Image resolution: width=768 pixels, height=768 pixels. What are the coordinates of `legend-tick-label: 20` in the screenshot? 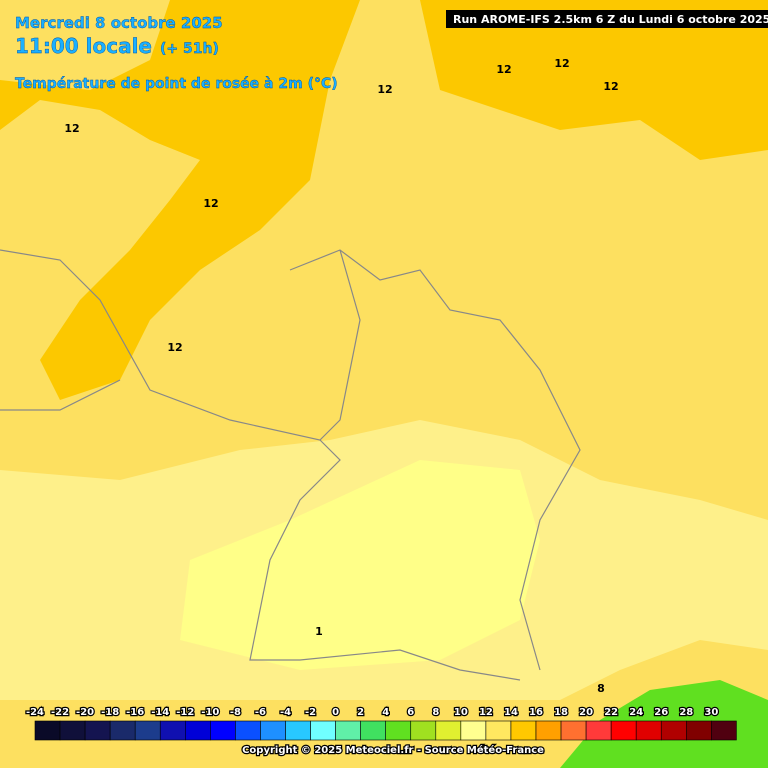 It's located at (586, 712).